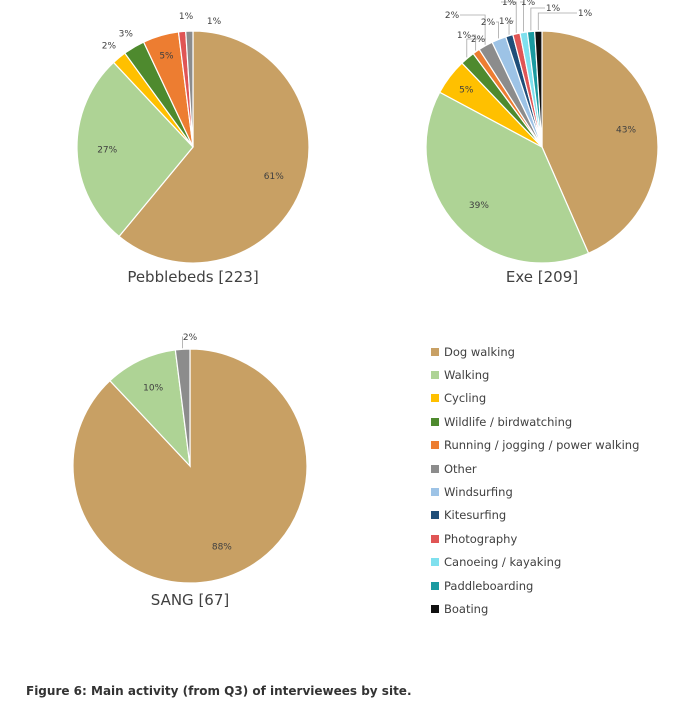  What do you see at coordinates (542, 445) in the screenshot?
I see `legend-label: Running / jogging / power walking` at bounding box center [542, 445].